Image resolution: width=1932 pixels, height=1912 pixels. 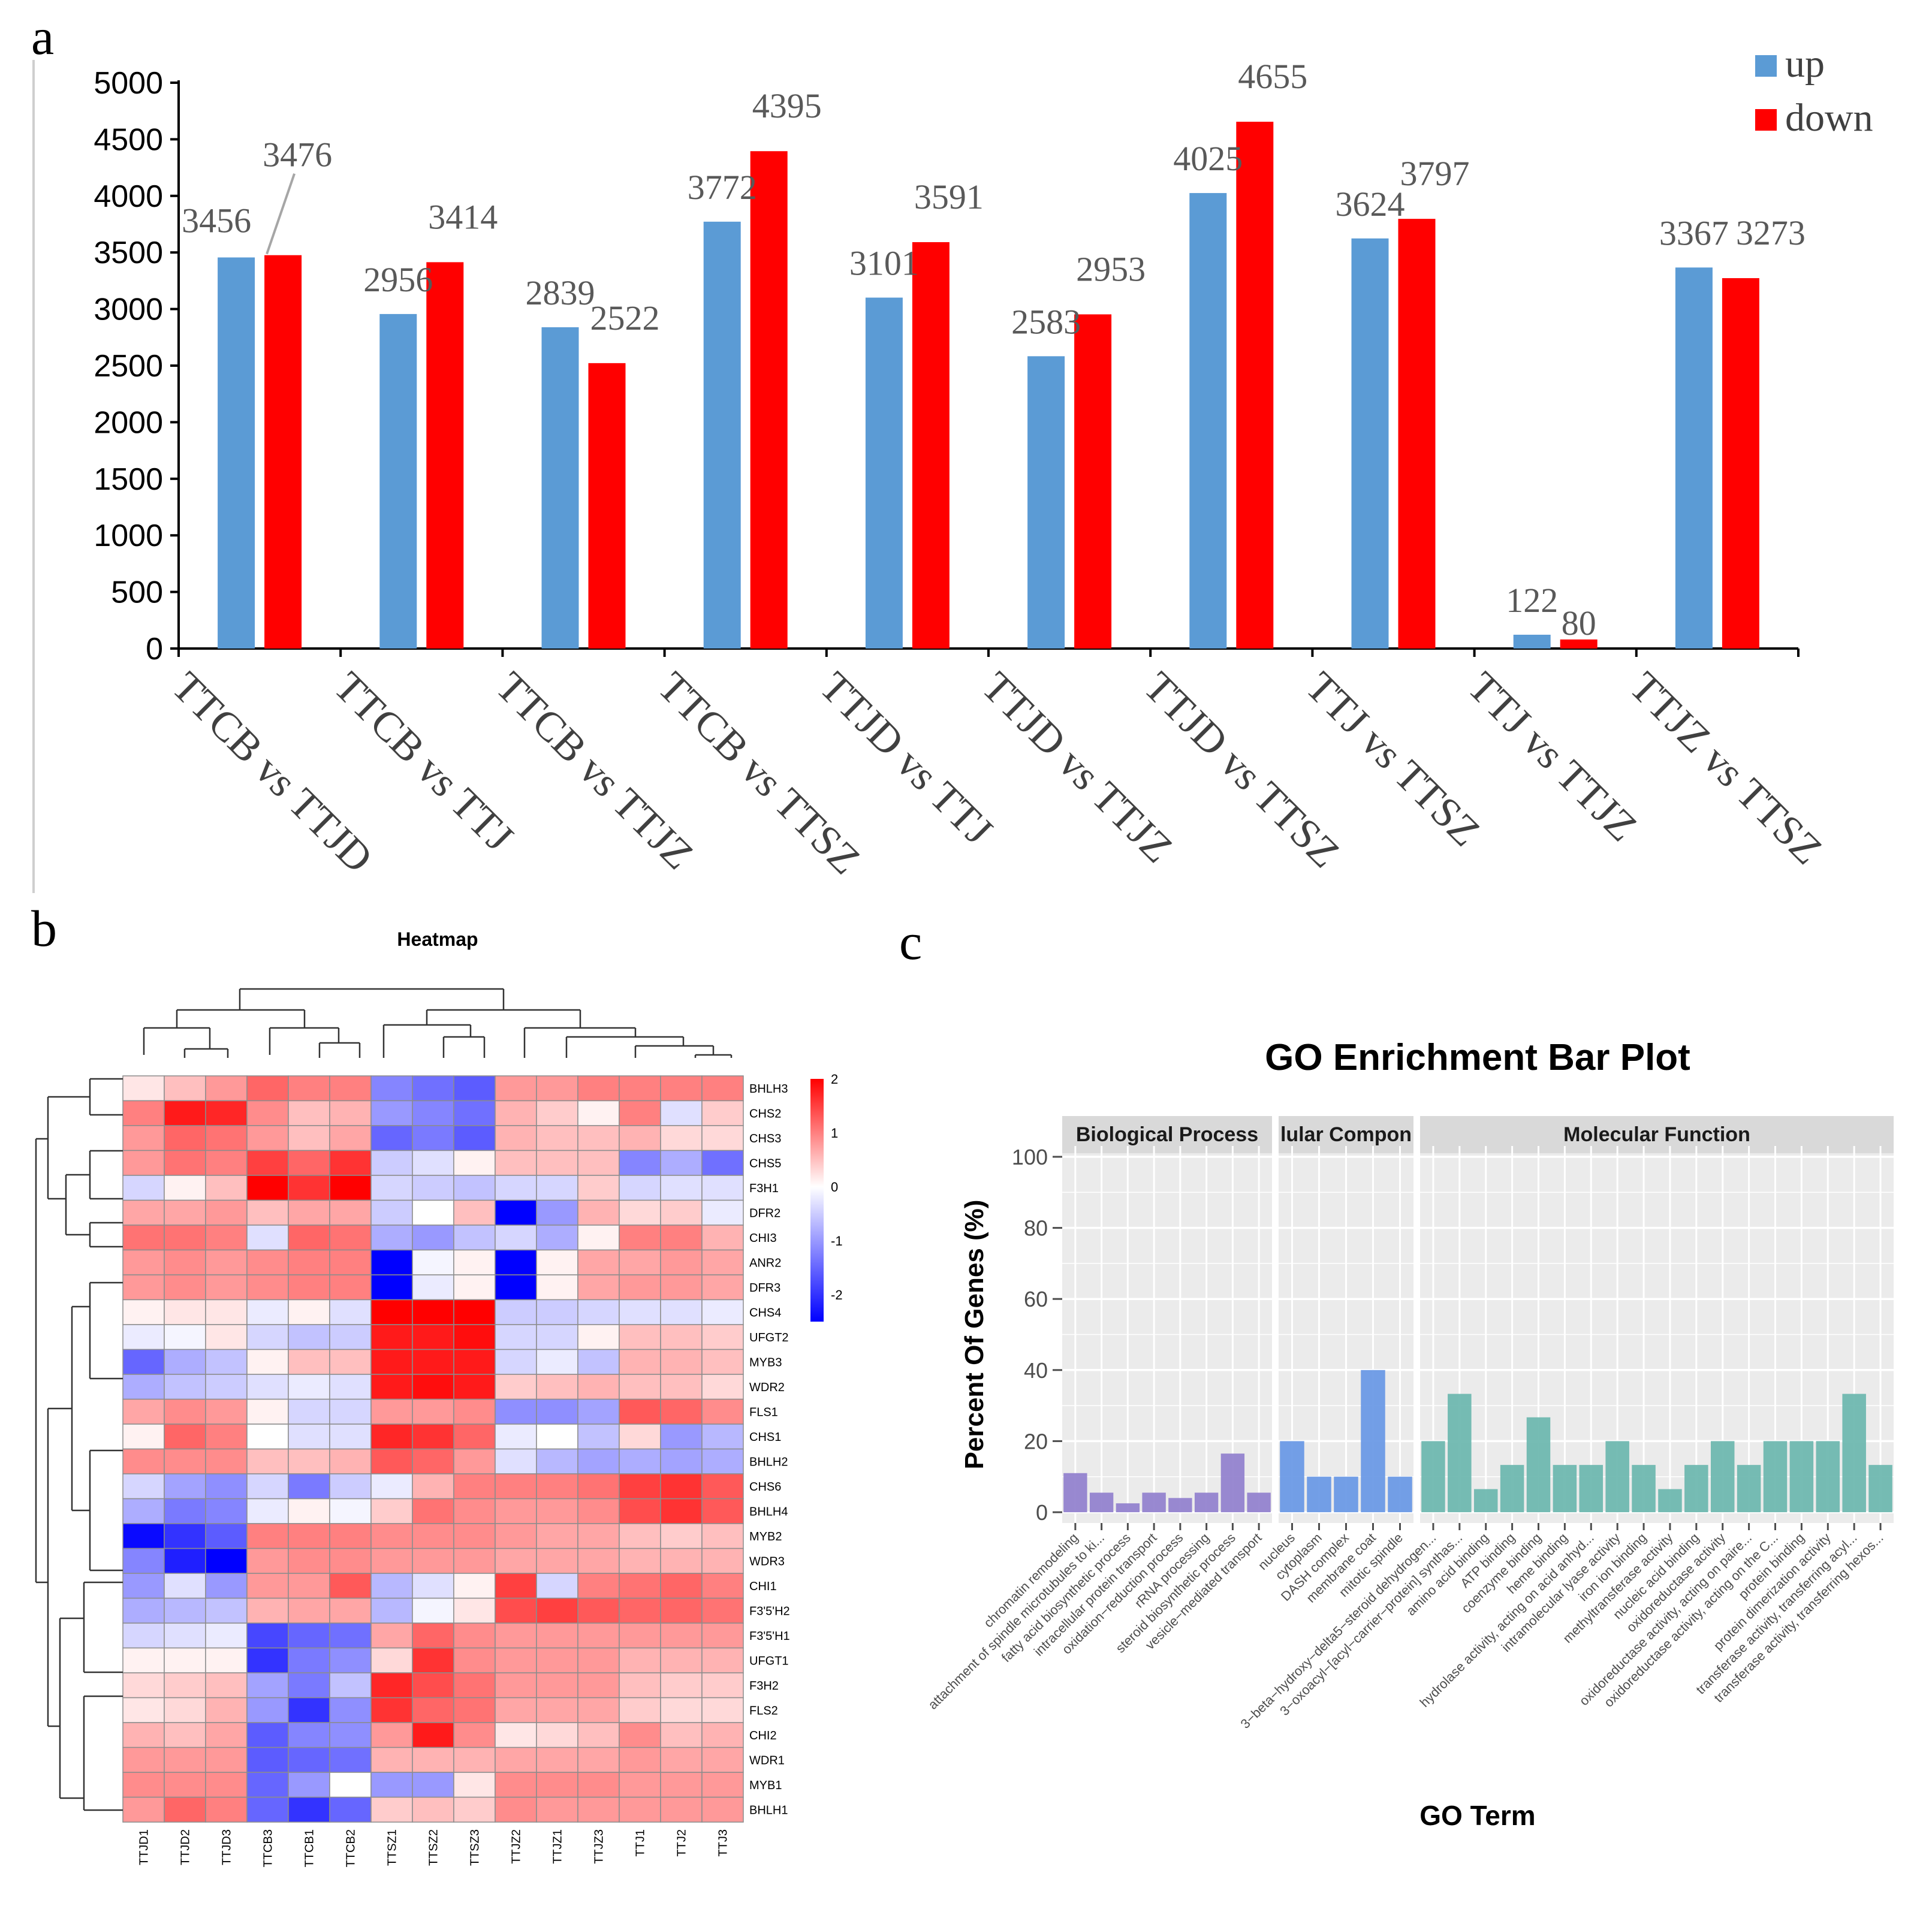 What do you see at coordinates (1036, 1228) in the screenshot?
I see `go-y-tick-label: 80` at bounding box center [1036, 1228].